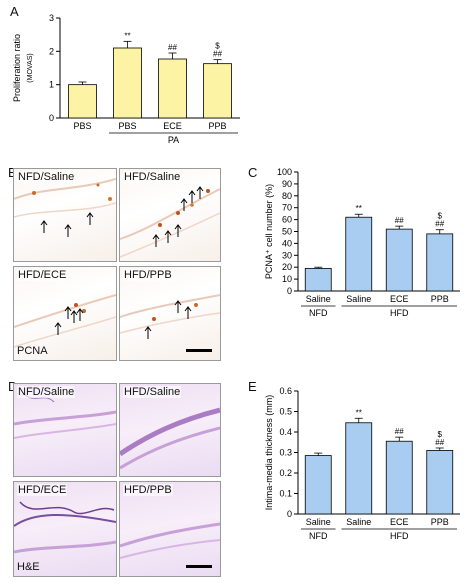 The height and width of the screenshot is (586, 474). Describe the element at coordinates (12, 172) in the screenshot. I see `panel-label-b: B` at that location.